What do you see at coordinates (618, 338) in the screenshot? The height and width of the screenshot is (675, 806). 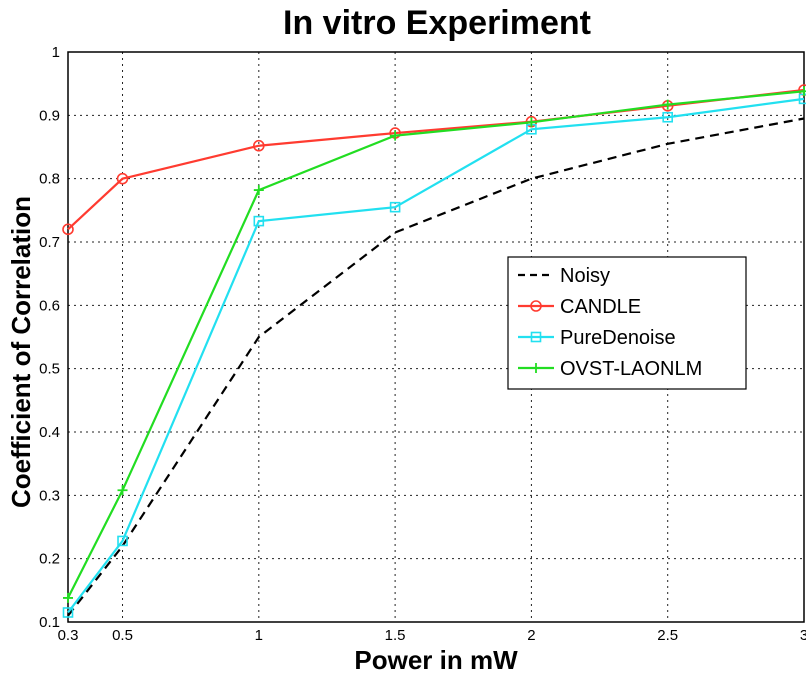 I see `legend-label: PureDenoise` at bounding box center [618, 338].